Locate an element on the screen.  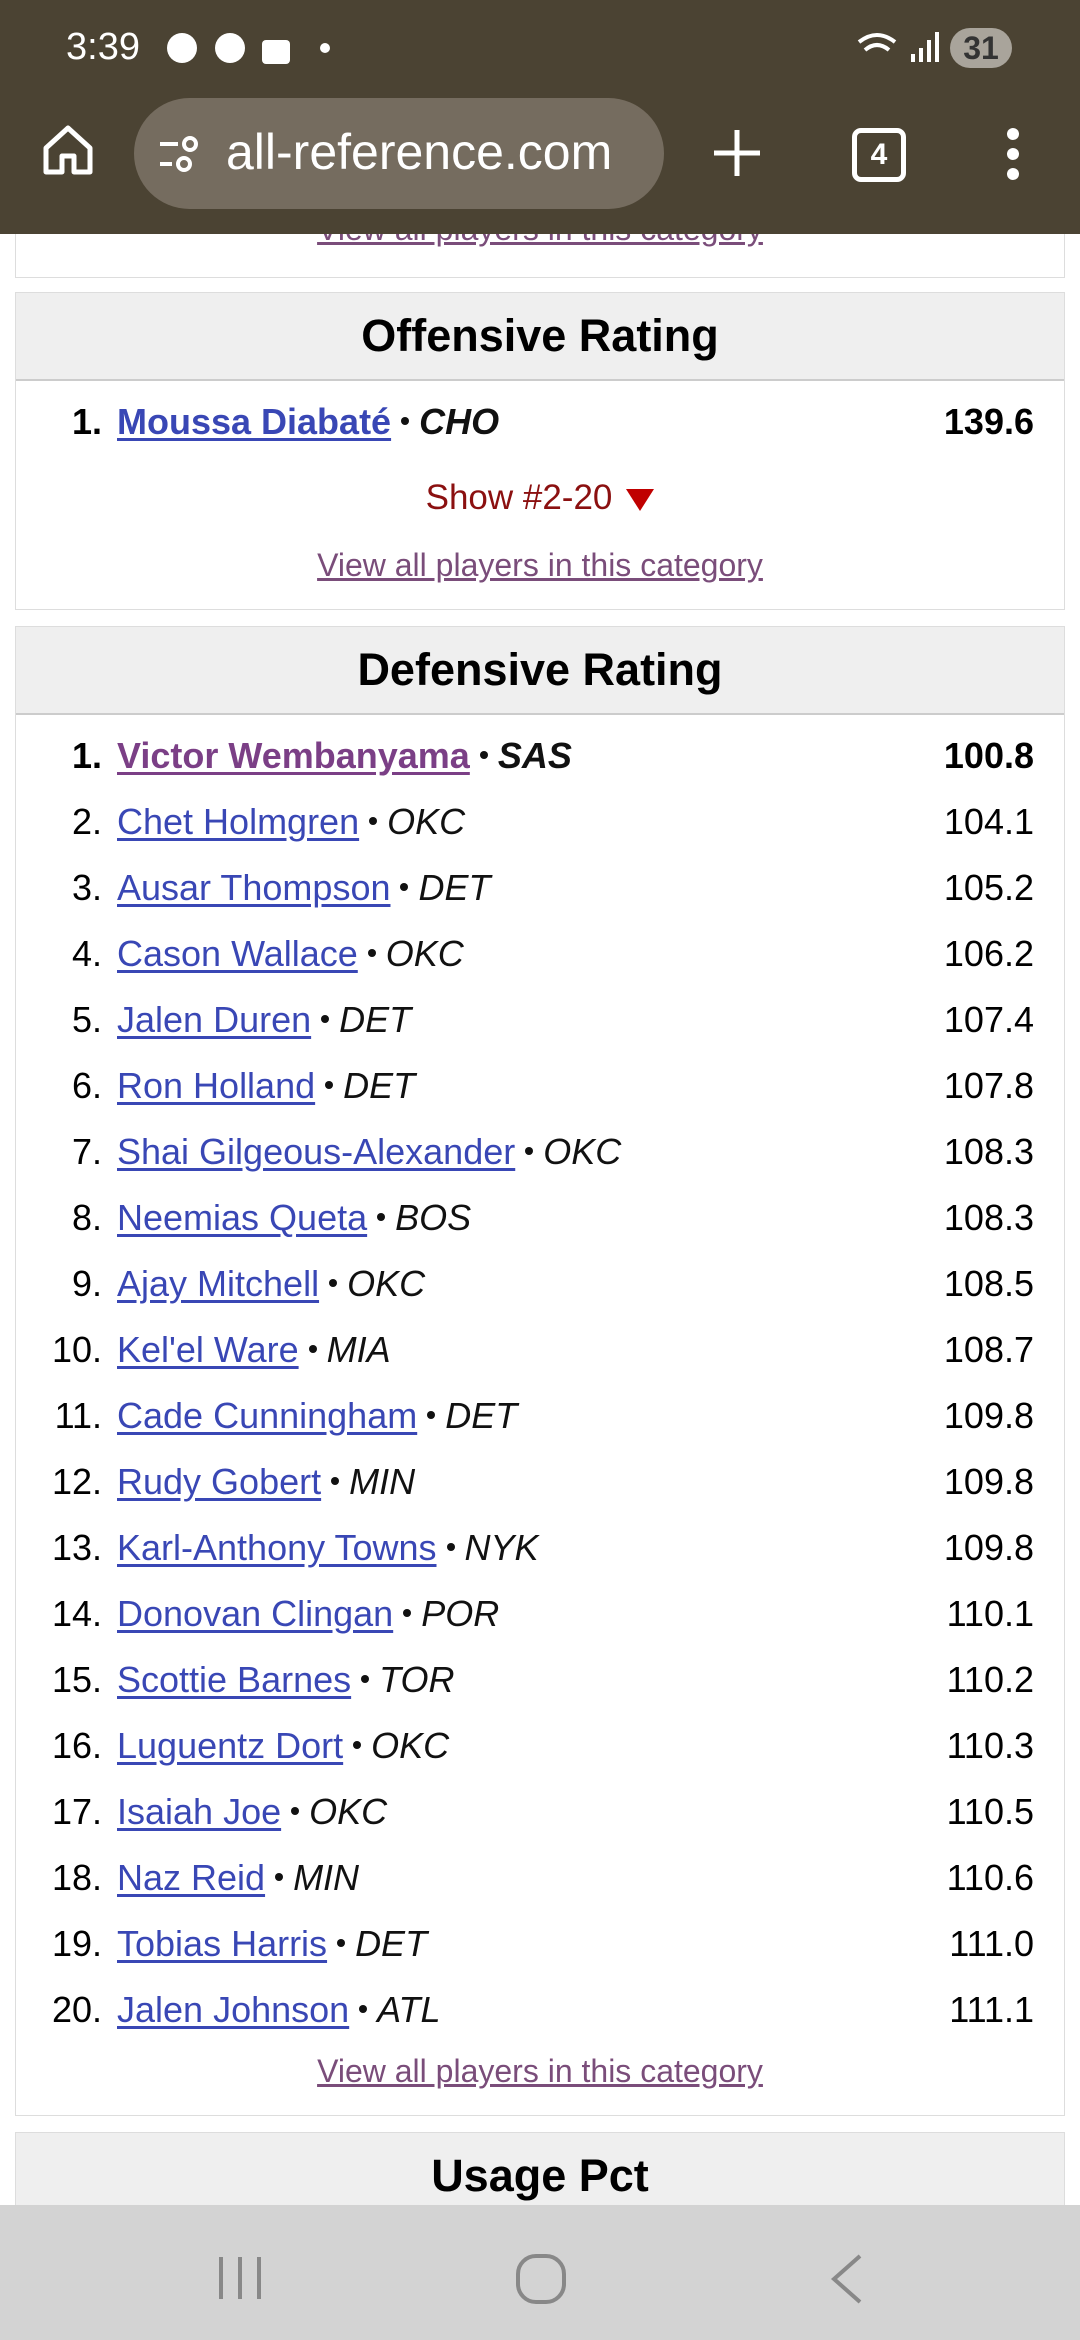
notification-icons is located at coordinates (248, 48).